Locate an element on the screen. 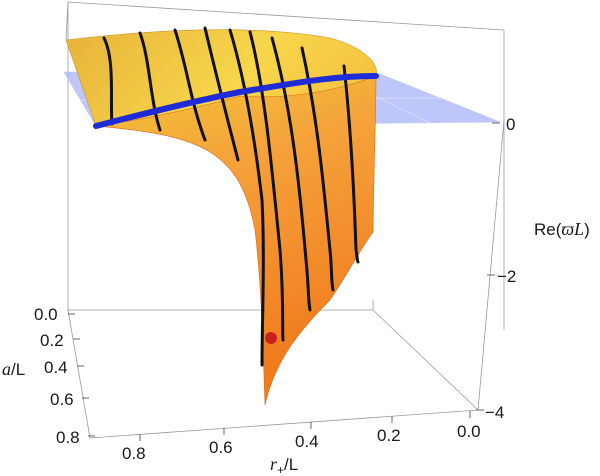 The height and width of the screenshot is (476, 600). y-axis: 0.0 0.2 0.4 0.6 0.8 a/L is located at coordinates (48, 376).